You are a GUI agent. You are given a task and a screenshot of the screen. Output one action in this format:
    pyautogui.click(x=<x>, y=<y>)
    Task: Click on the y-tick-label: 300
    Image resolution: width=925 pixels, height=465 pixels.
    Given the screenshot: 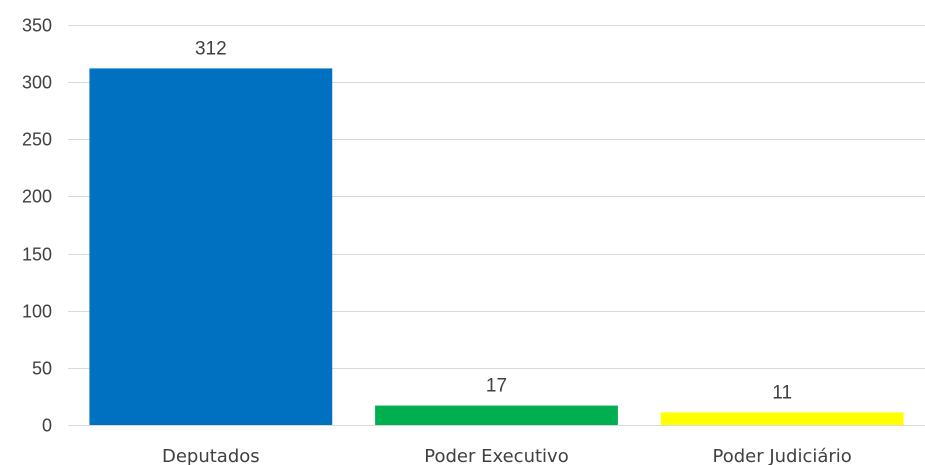 What is the action you would take?
    pyautogui.click(x=37, y=83)
    